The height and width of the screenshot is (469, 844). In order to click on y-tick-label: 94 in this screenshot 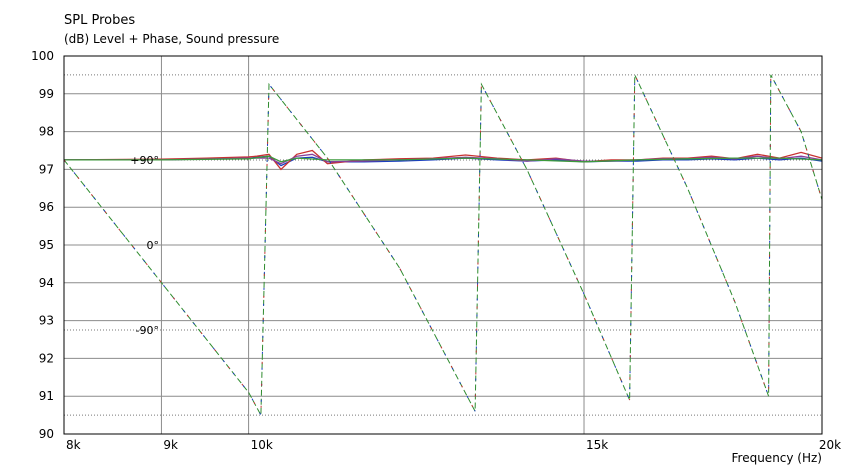, I will do `click(46, 283)`.